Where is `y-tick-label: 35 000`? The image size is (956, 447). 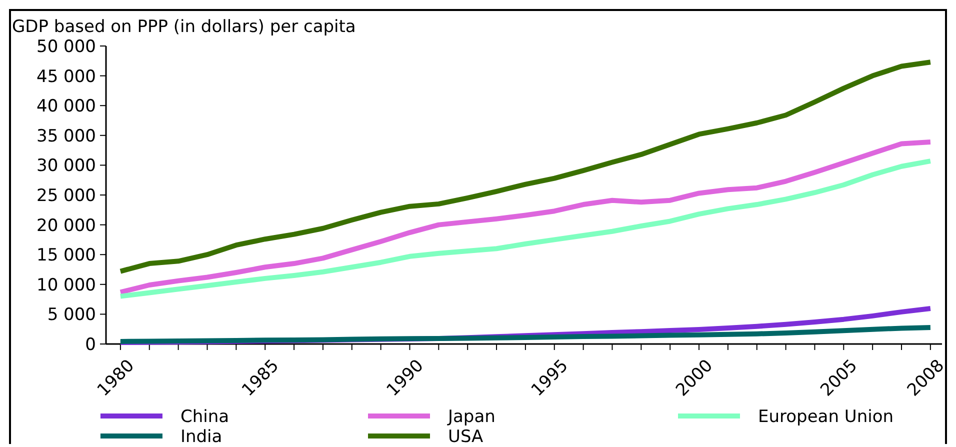
y-tick-label: 35 000 is located at coordinates (66, 136).